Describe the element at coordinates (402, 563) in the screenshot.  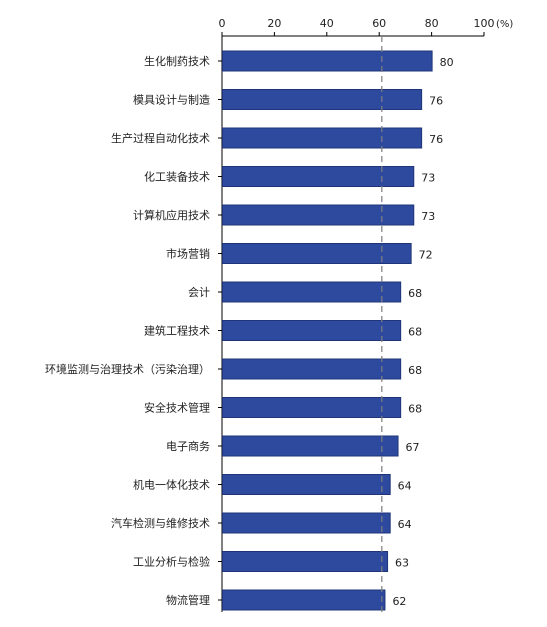
I see `data-label: 63` at that location.